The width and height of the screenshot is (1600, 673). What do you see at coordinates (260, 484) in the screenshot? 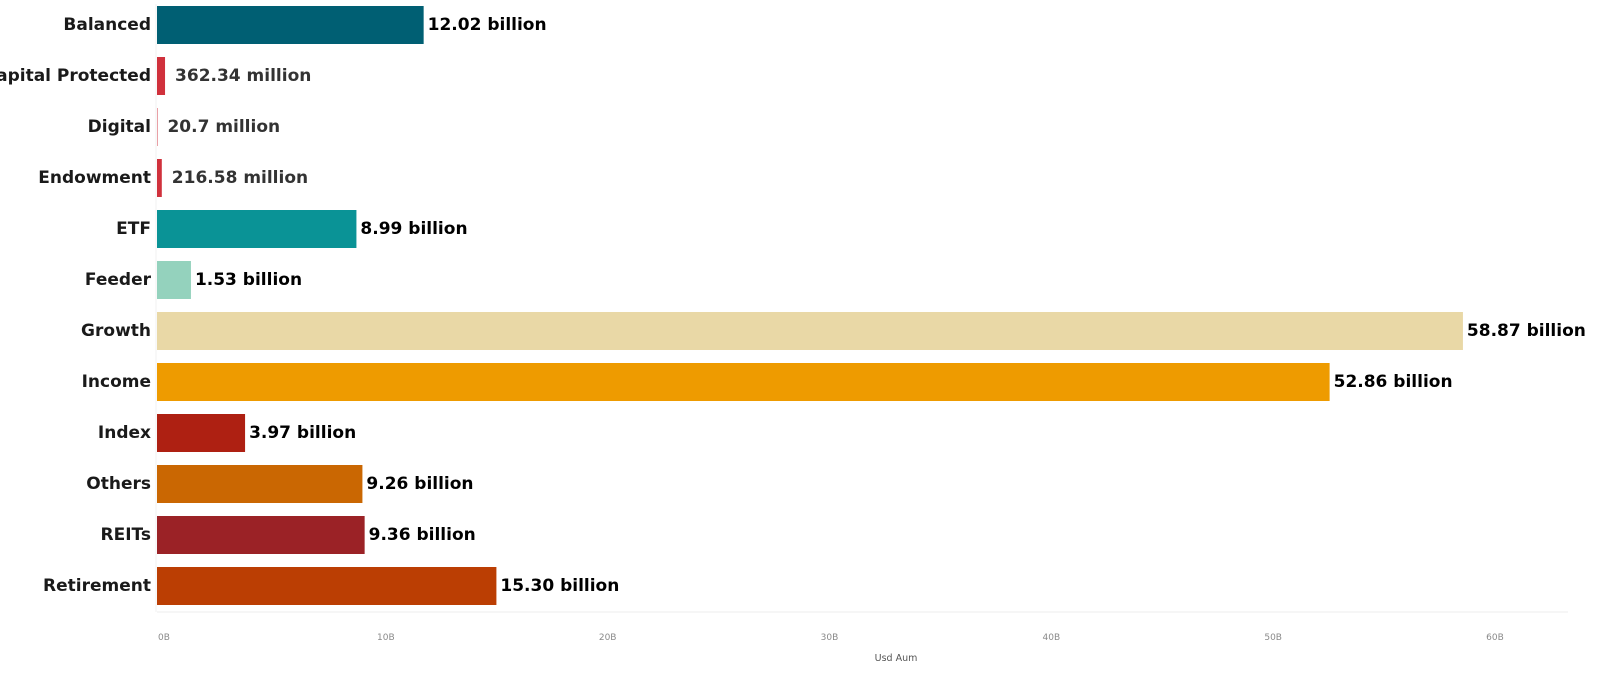
I see `bar-others` at bounding box center [260, 484].